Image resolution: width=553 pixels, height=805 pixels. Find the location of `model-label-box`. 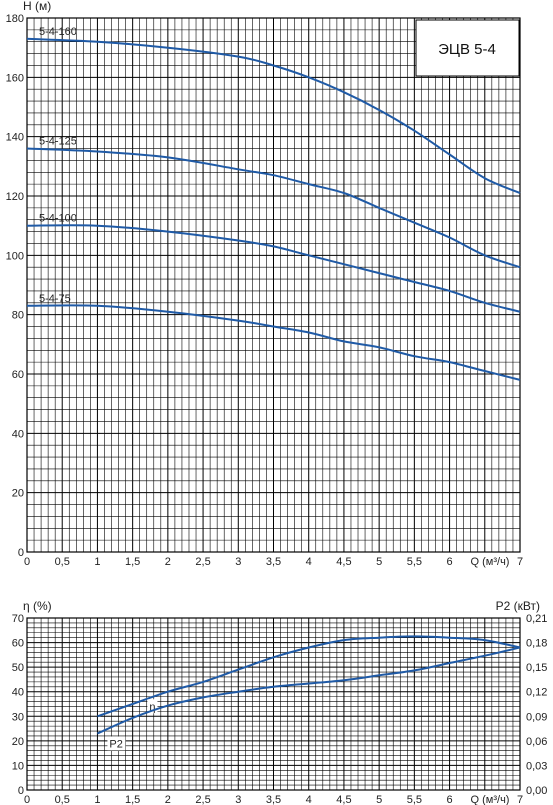

model-label-box is located at coordinates (467, 48).